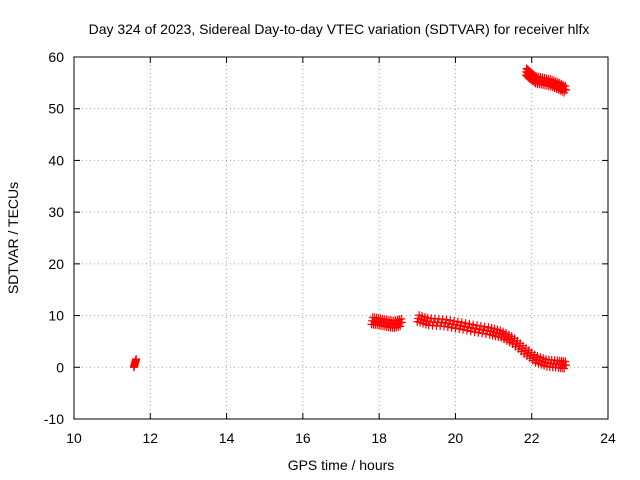  I want to click on x-tick-label: 18, so click(379, 438).